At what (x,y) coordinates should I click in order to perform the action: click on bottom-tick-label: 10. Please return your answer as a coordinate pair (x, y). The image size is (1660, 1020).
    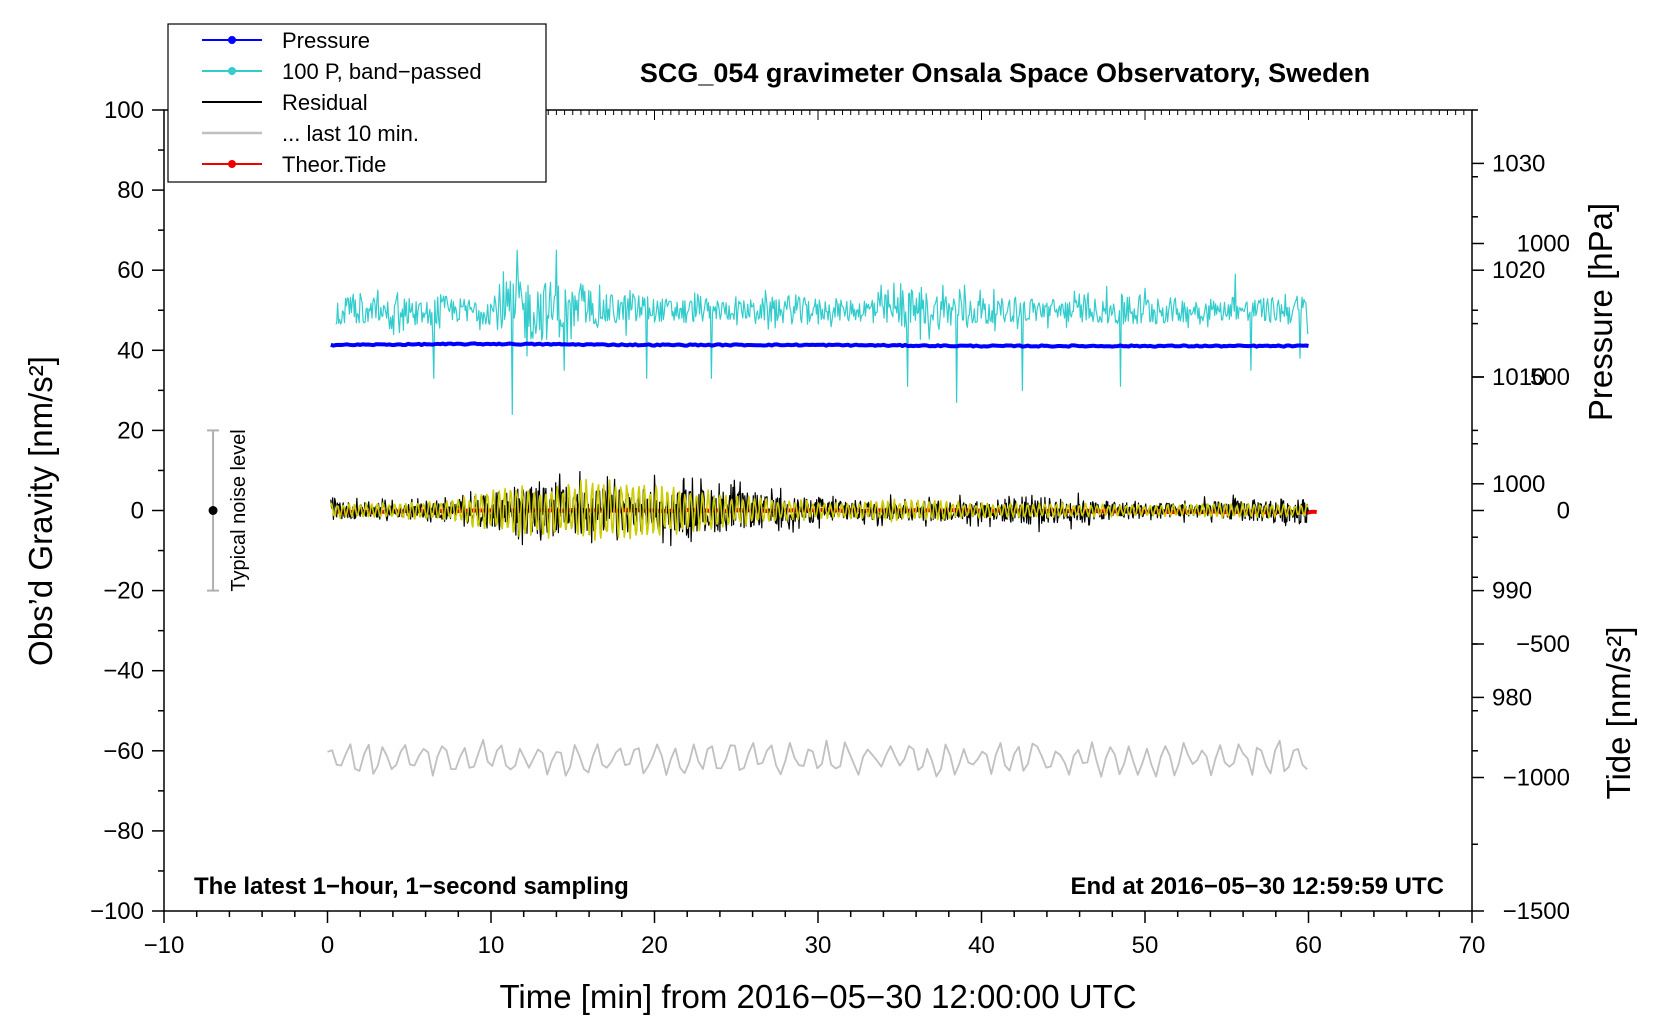
    Looking at the image, I should click on (491, 945).